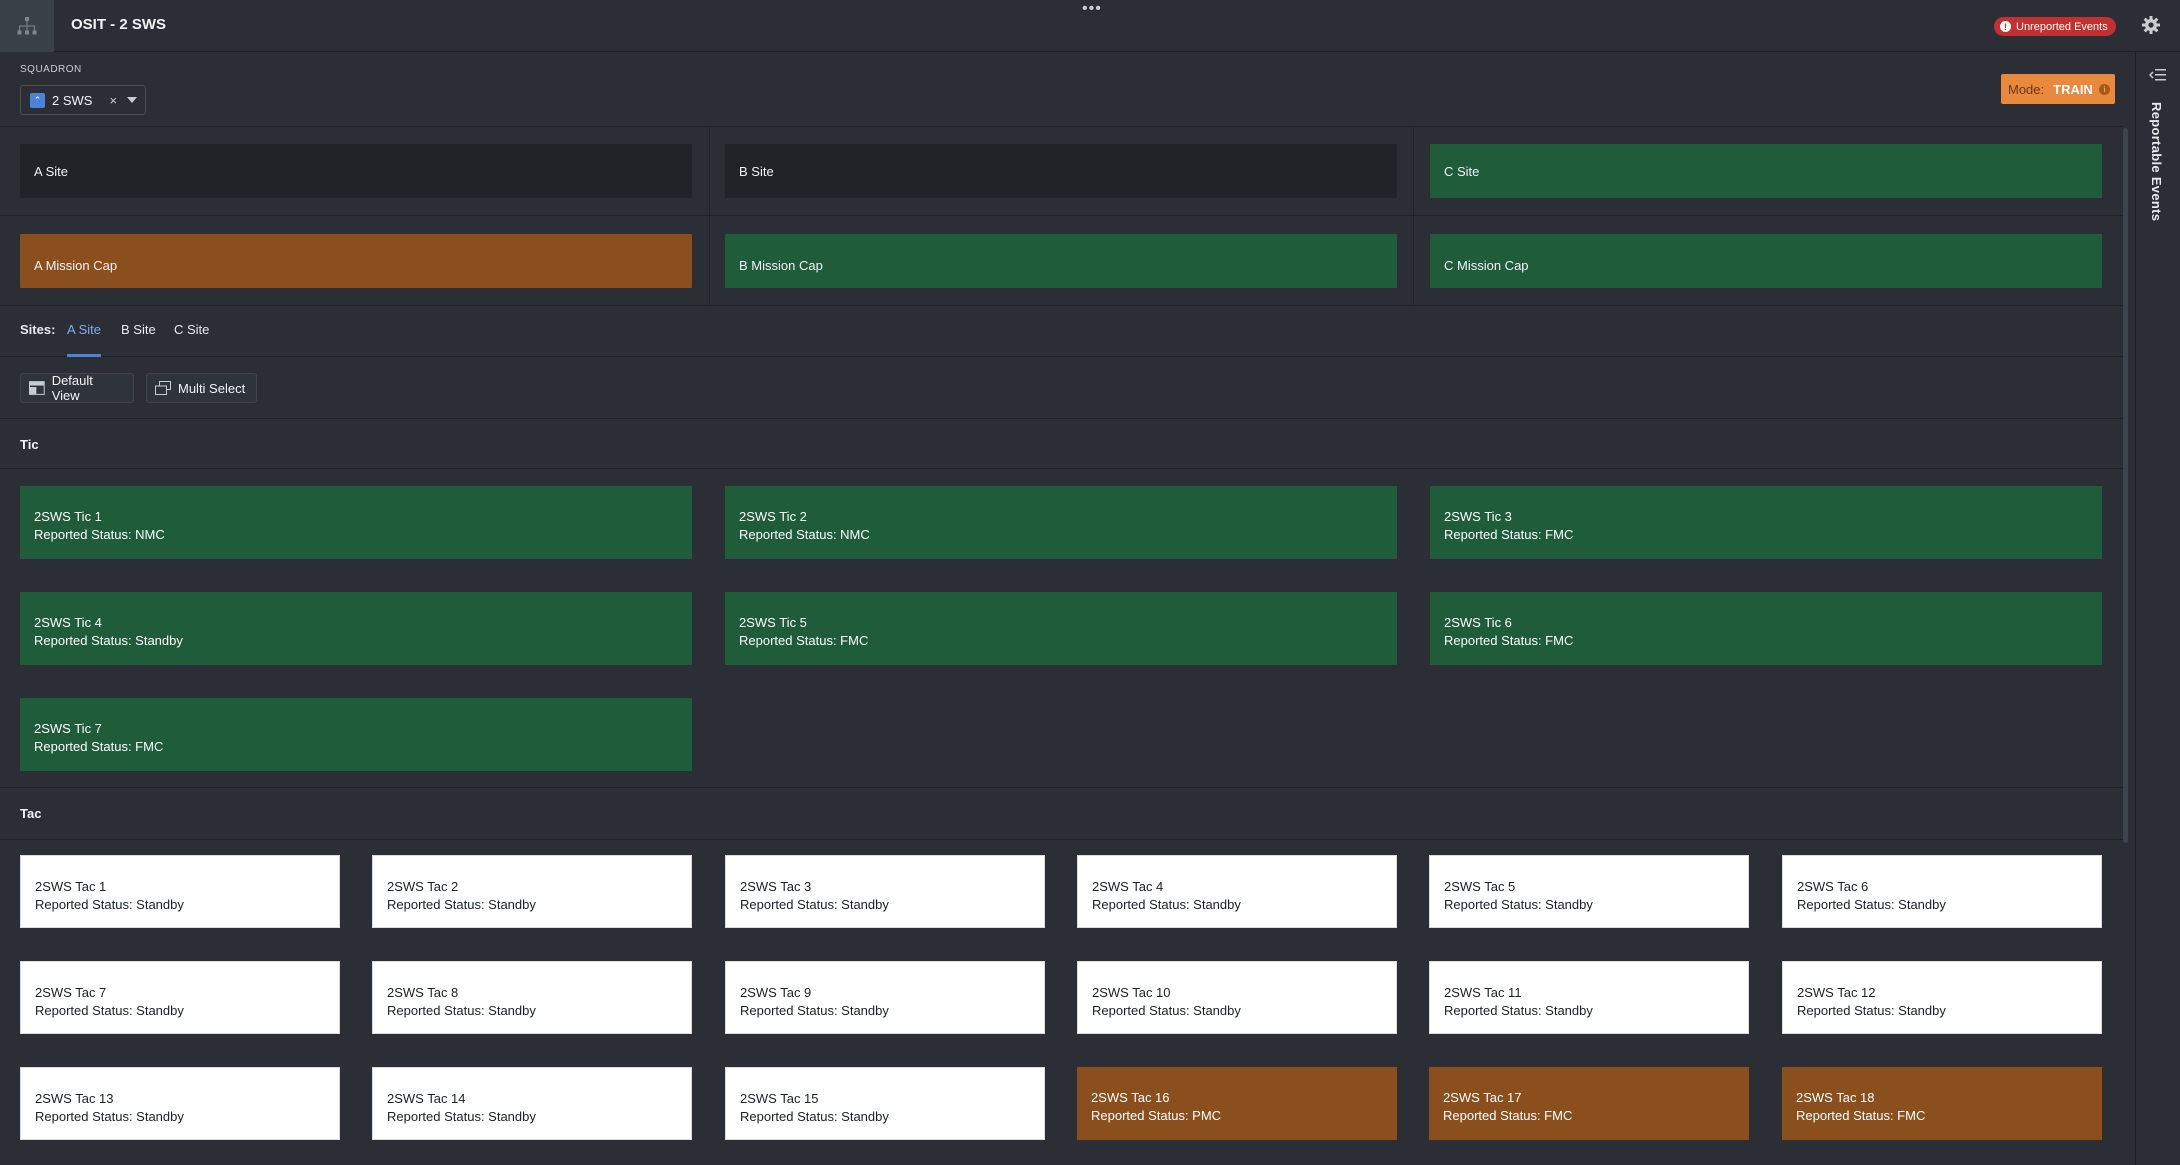  I want to click on card-name: 2SWS Tac 7, so click(71, 992).